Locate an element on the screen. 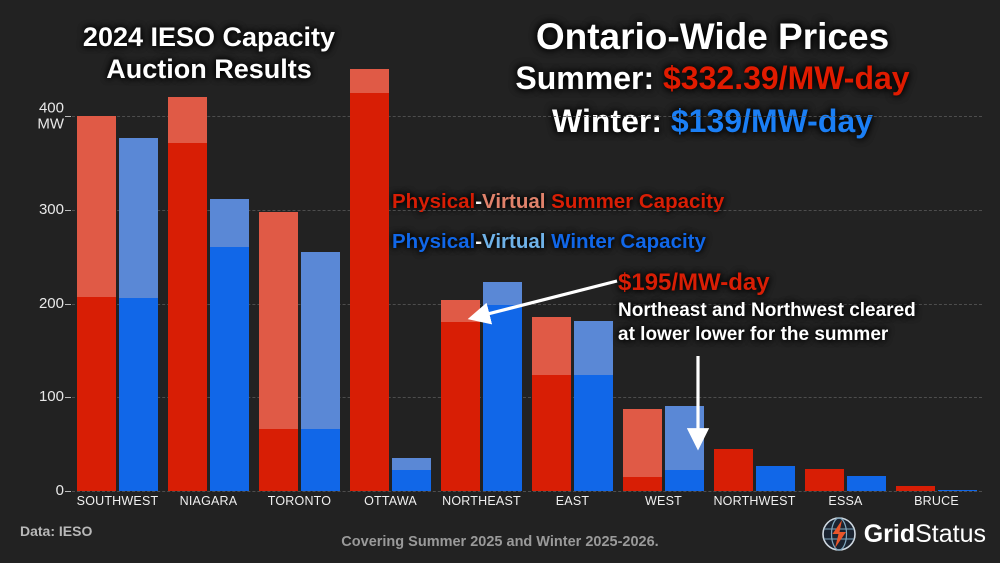  y-axis-tick-400: 400 MW is located at coordinates (50, 116).